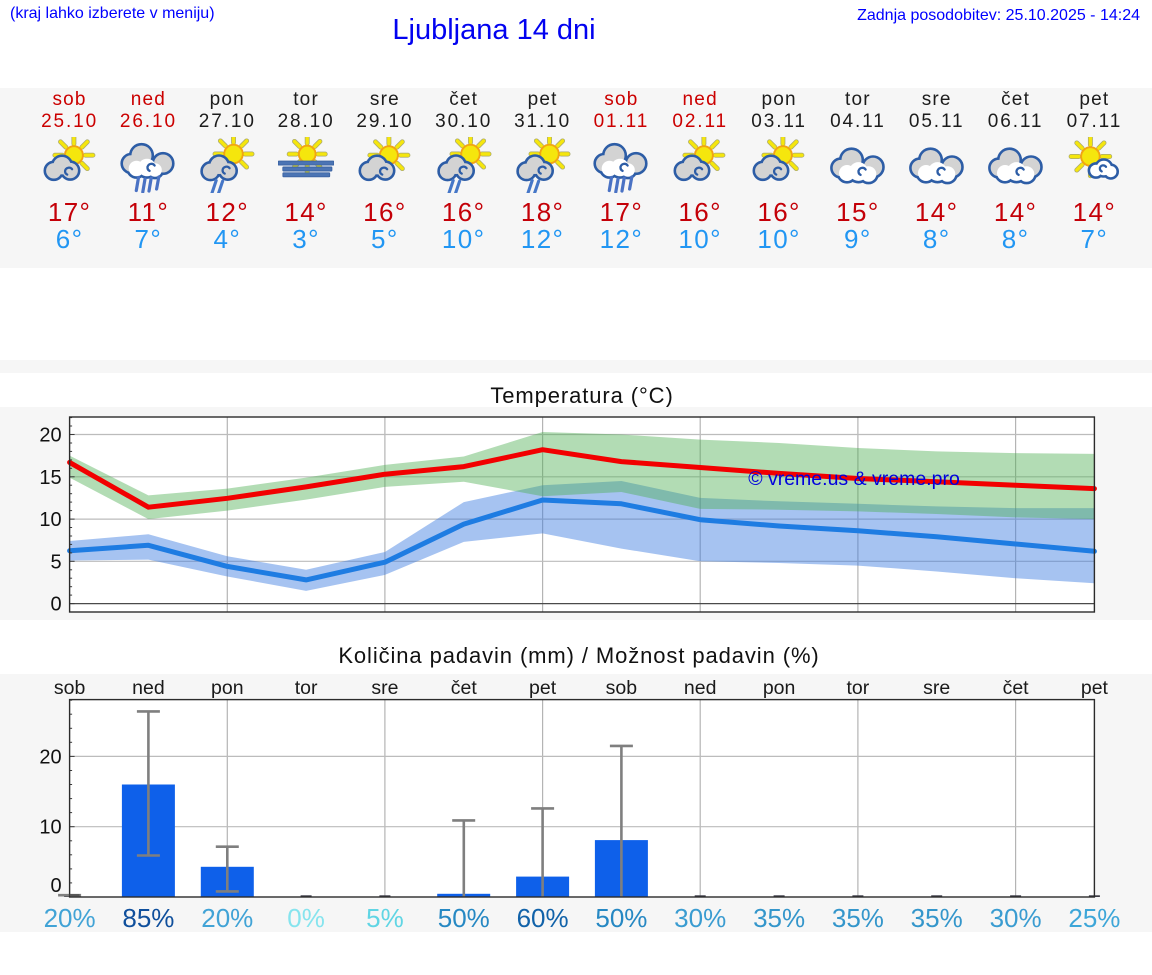  What do you see at coordinates (854, 479) in the screenshot?
I see `svg-text: © vreme.us & vreme.pro` at bounding box center [854, 479].